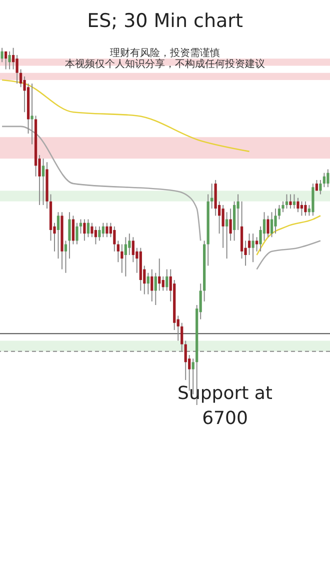 This screenshot has height=587, width=330. Describe the element at coordinates (165, 21) in the screenshot. I see `chart-title: ES; 30 Min chart` at that location.